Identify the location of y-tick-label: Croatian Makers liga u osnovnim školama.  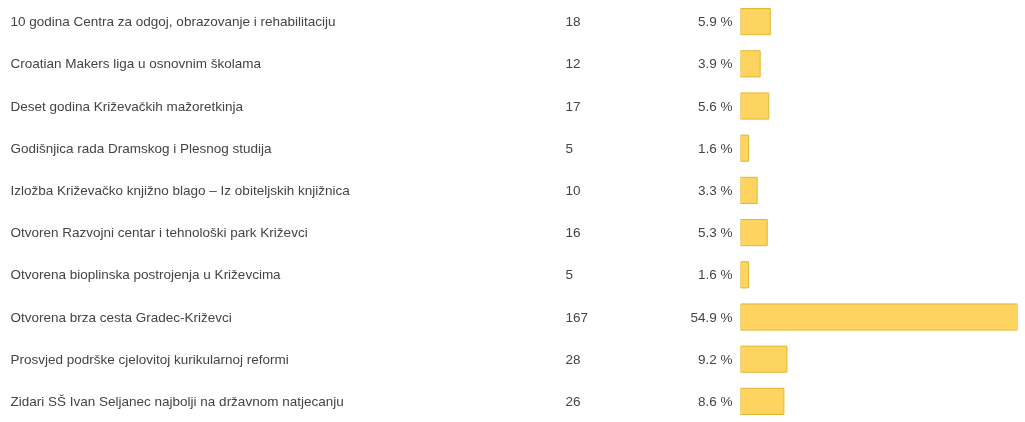
(136, 64).